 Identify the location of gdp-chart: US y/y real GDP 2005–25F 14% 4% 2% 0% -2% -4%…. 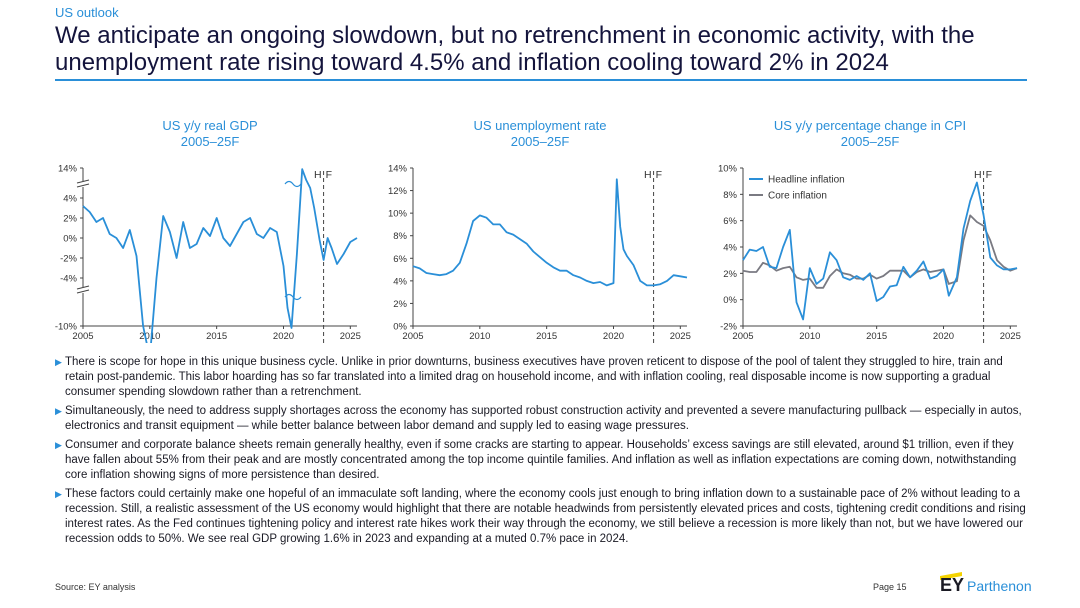
(210, 230).